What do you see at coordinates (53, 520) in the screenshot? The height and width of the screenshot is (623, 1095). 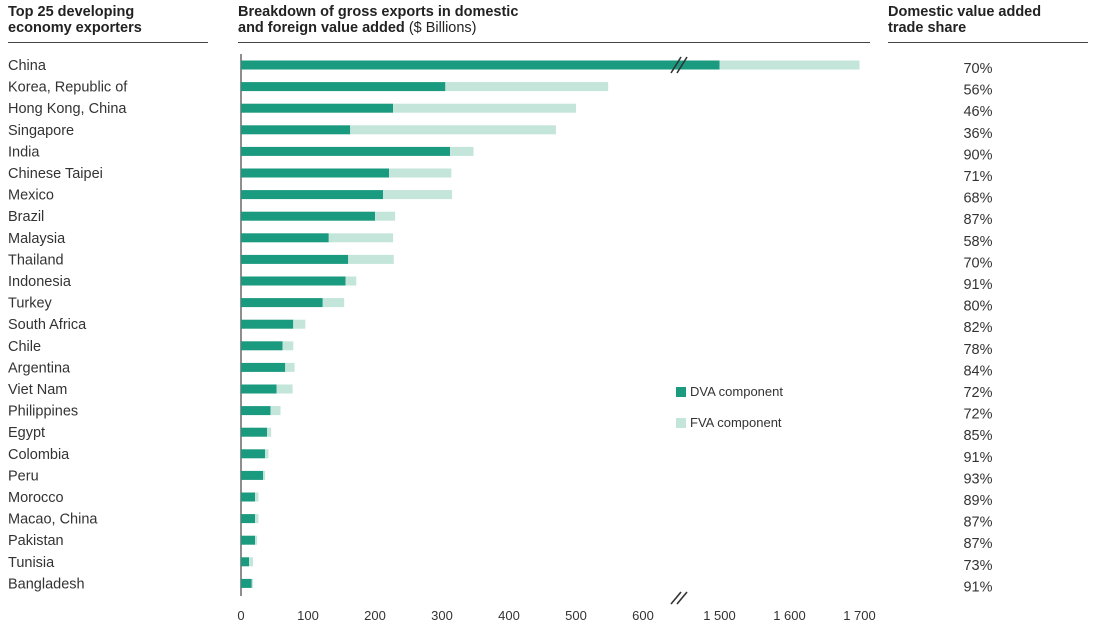 I see `category-label: Macao, China` at bounding box center [53, 520].